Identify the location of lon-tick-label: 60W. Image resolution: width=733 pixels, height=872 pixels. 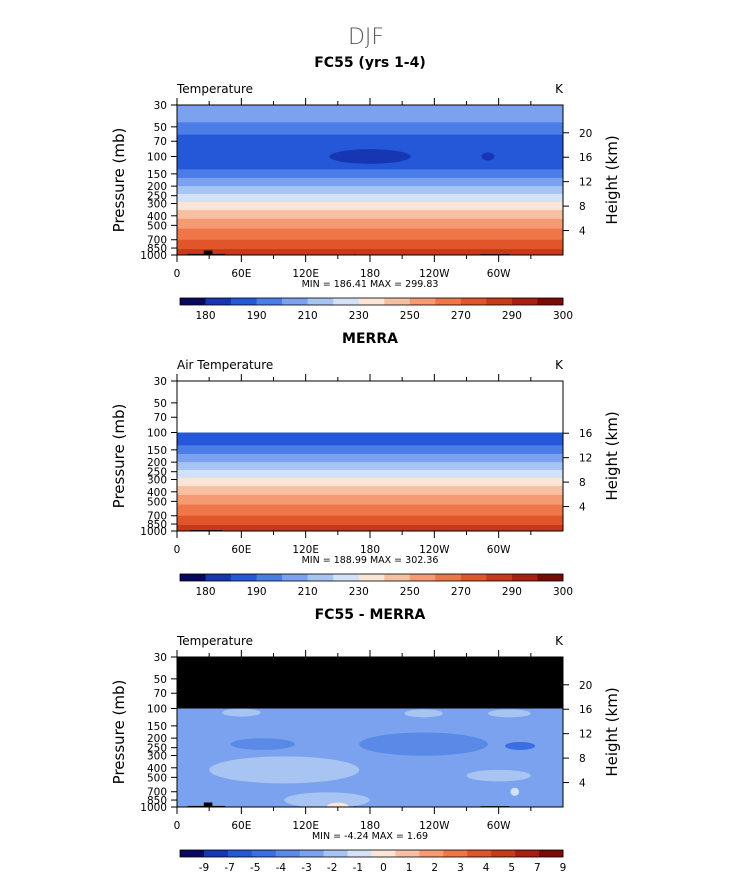
(499, 550).